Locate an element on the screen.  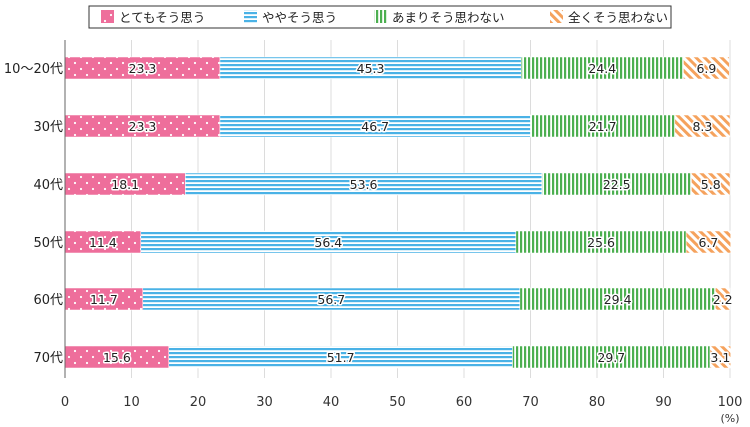
x-tick-label: 40 is located at coordinates (331, 402).